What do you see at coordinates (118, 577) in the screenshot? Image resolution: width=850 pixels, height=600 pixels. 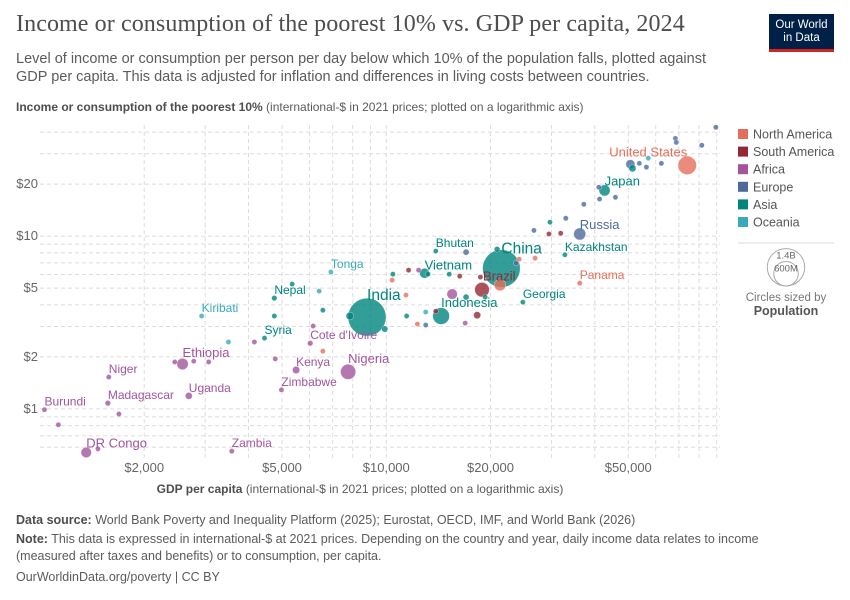 I see `source-url: OurWorldinData.org/poverty | CC BY` at bounding box center [118, 577].